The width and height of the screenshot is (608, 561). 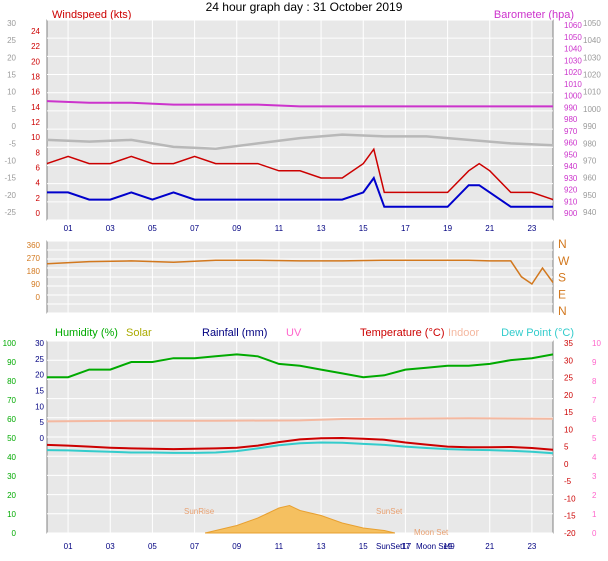 I want to click on wind-direction-line, so click(x=300, y=272).